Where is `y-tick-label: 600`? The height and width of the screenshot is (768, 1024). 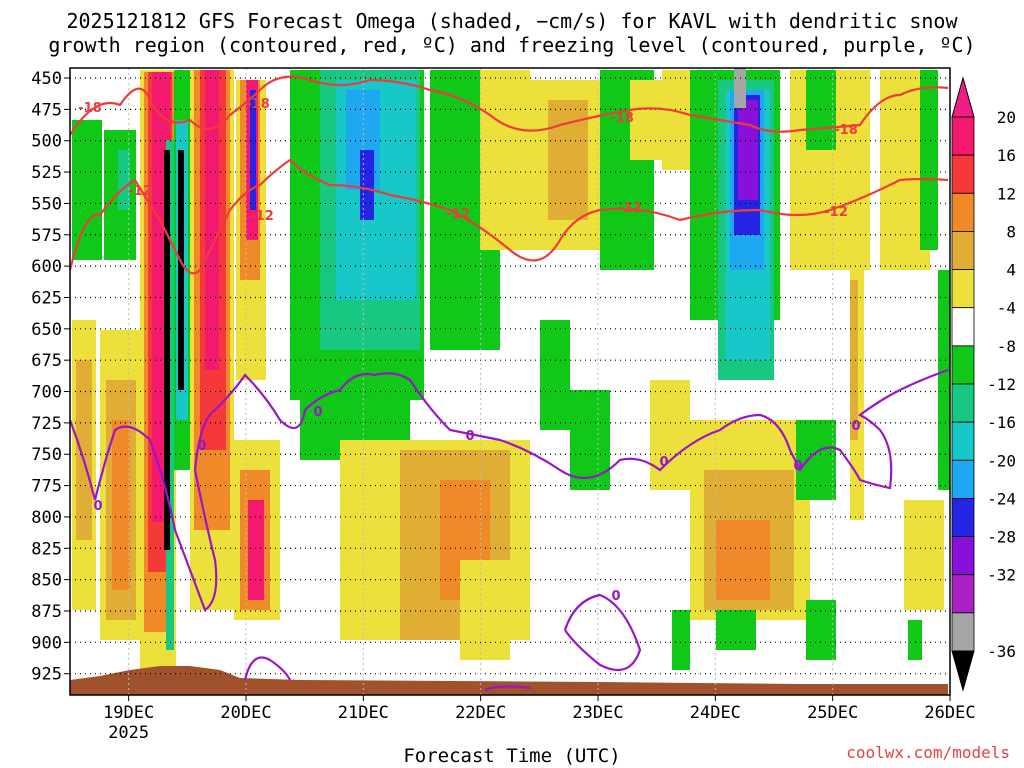
y-tick-label: 600 is located at coordinates (46, 267).